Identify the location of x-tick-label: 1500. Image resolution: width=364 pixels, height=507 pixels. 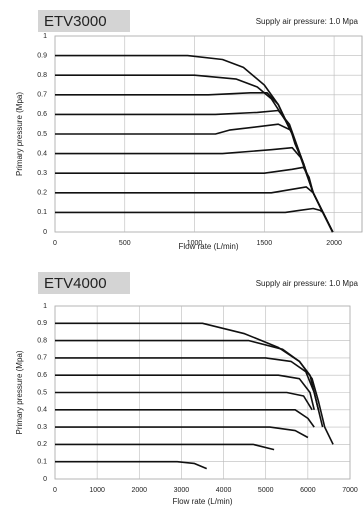
(265, 243).